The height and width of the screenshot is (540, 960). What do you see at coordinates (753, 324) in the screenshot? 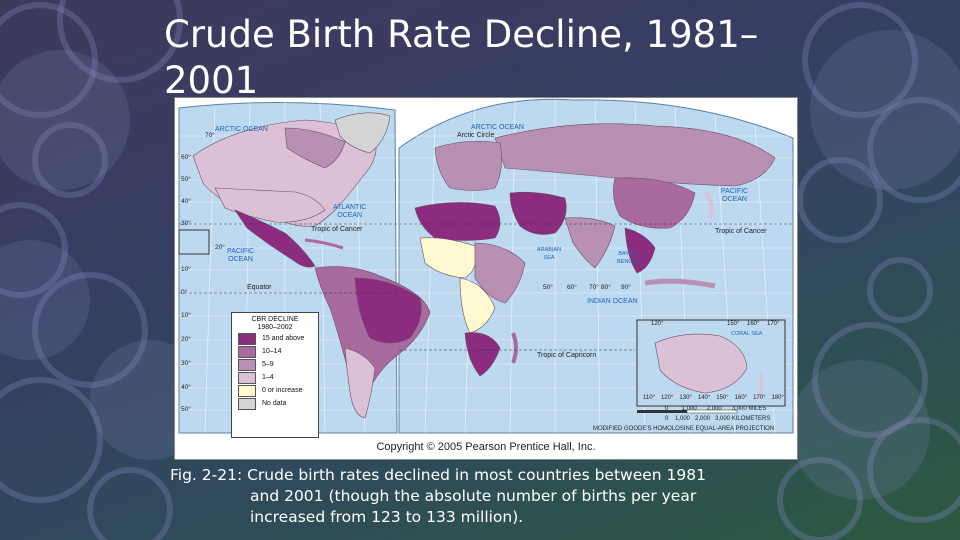
I see `inset-top-label: 160°` at bounding box center [753, 324].